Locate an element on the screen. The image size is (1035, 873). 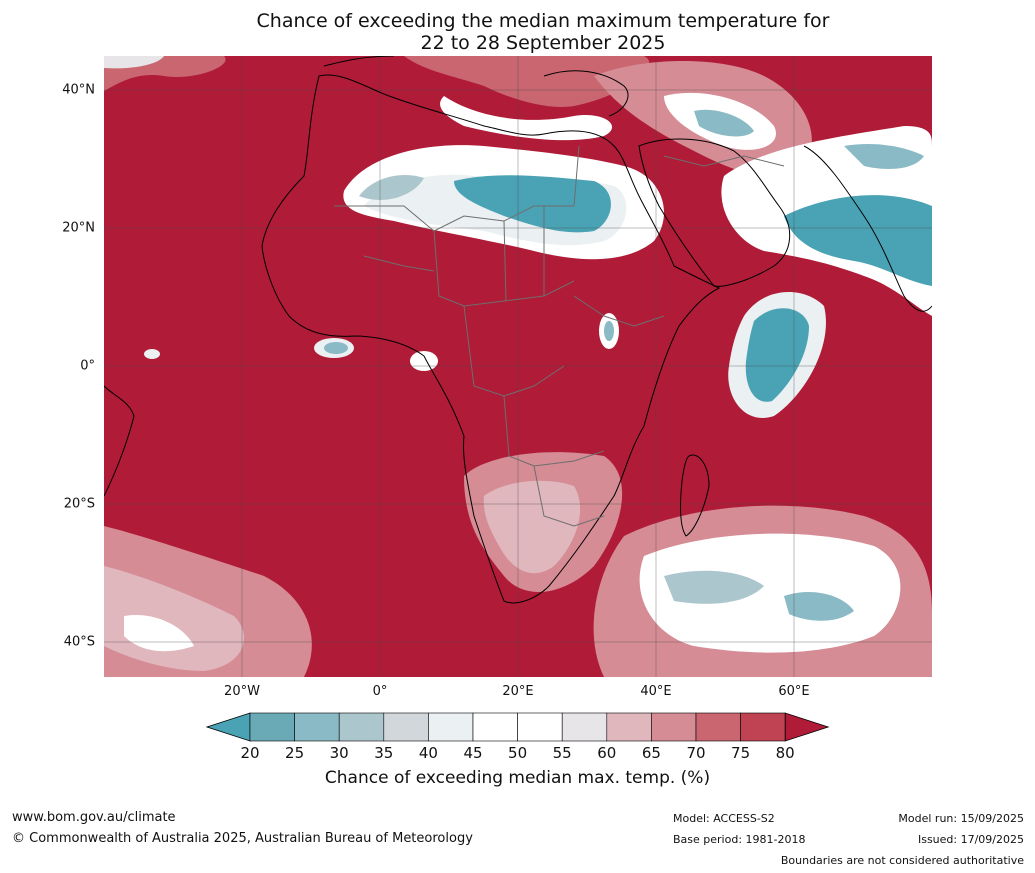
lat-label-40n: 40°N is located at coordinates (78, 90).